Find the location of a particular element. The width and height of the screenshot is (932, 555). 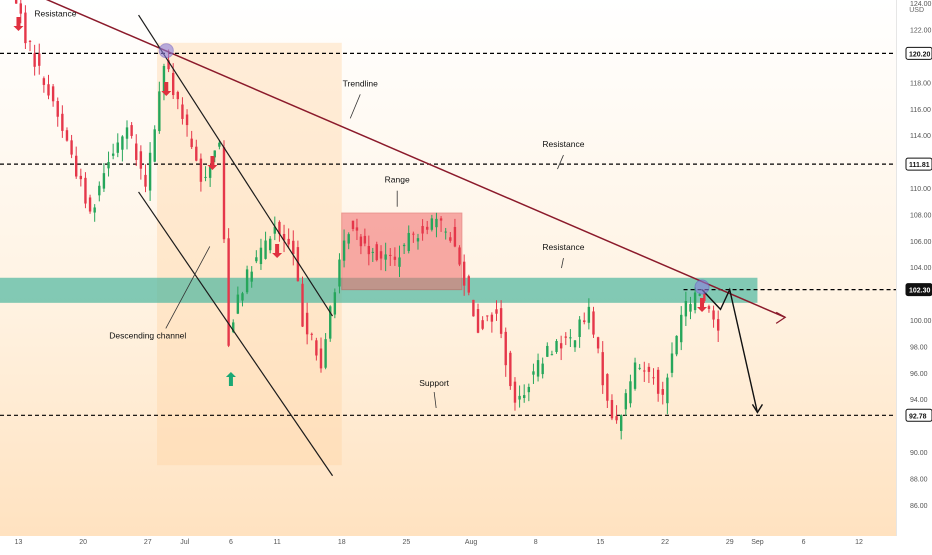

y-tick-5: 114.00 is located at coordinates (920, 136).